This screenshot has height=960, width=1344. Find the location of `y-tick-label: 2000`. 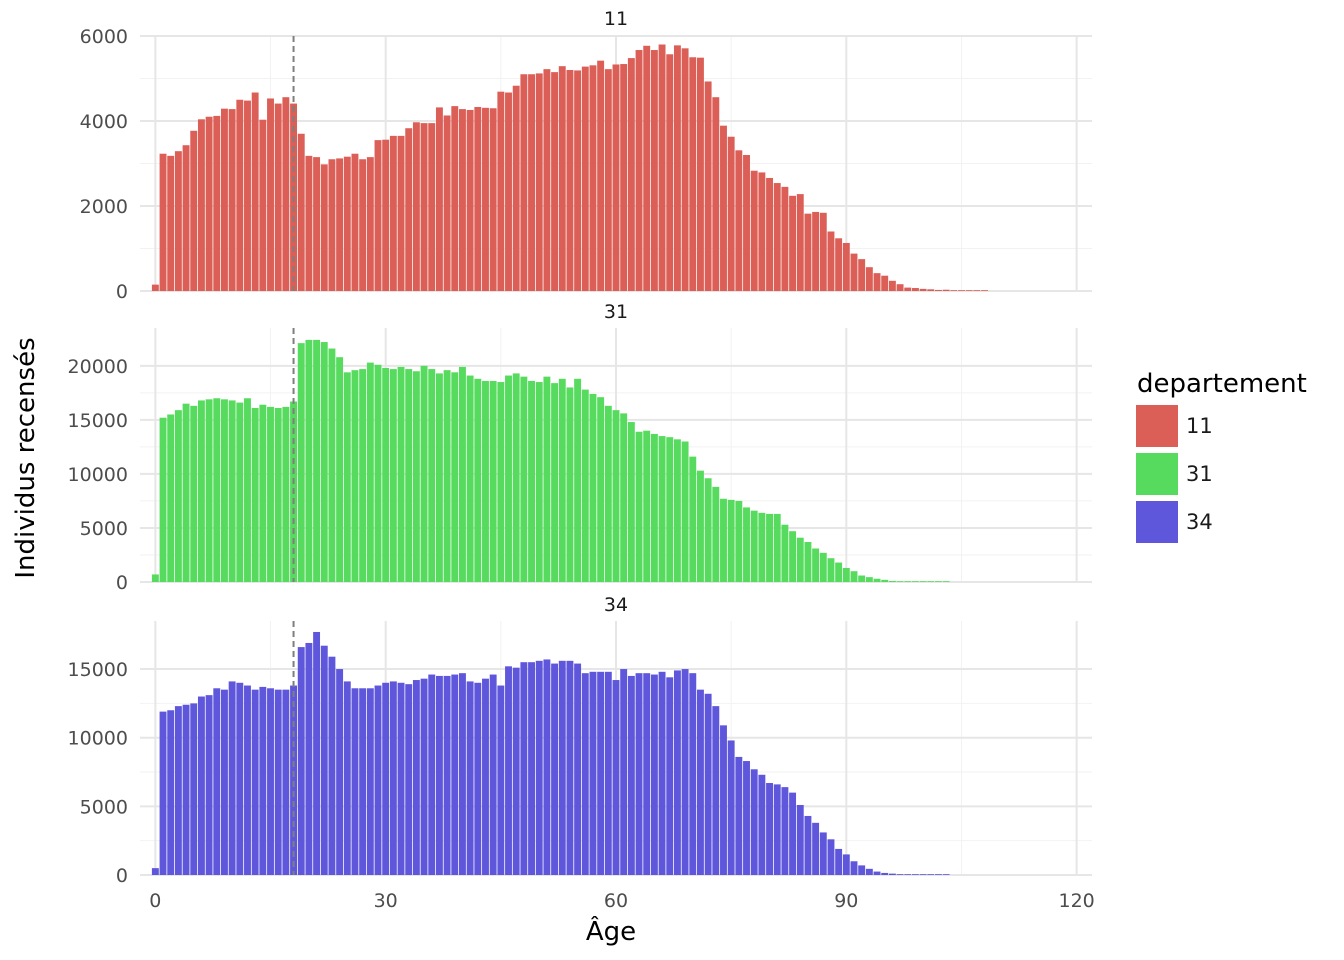

y-tick-label: 2000 is located at coordinates (104, 207).